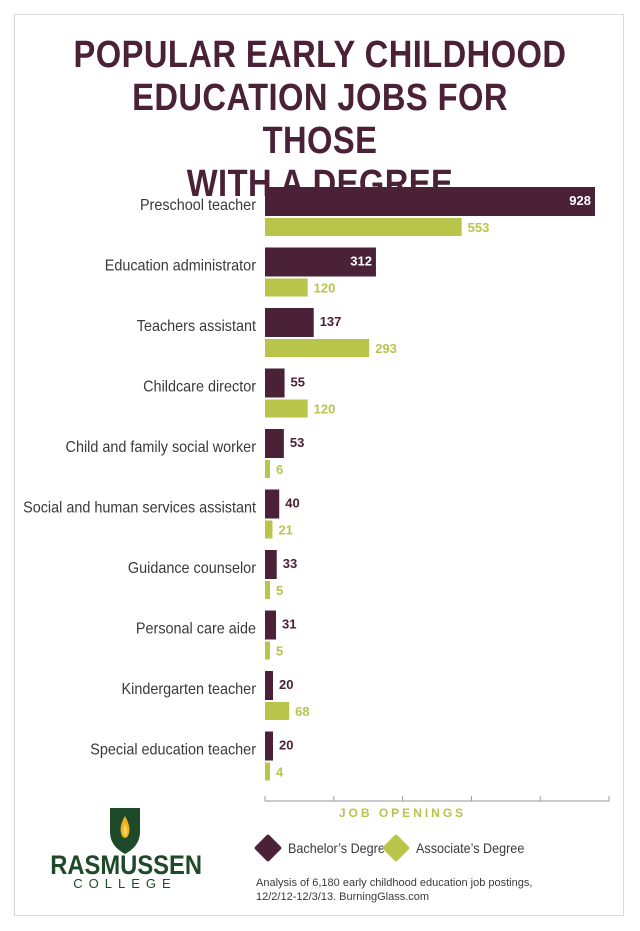 The image size is (640, 931). I want to click on value-label-associate: 553, so click(479, 227).